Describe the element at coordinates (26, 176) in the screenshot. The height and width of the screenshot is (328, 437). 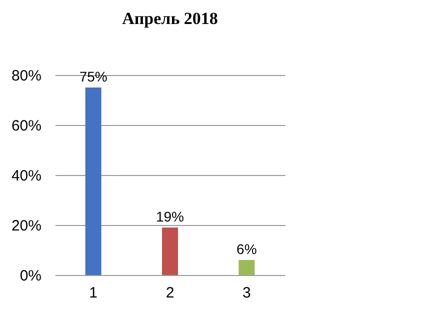
I see `y-tick-label: 40%` at that location.